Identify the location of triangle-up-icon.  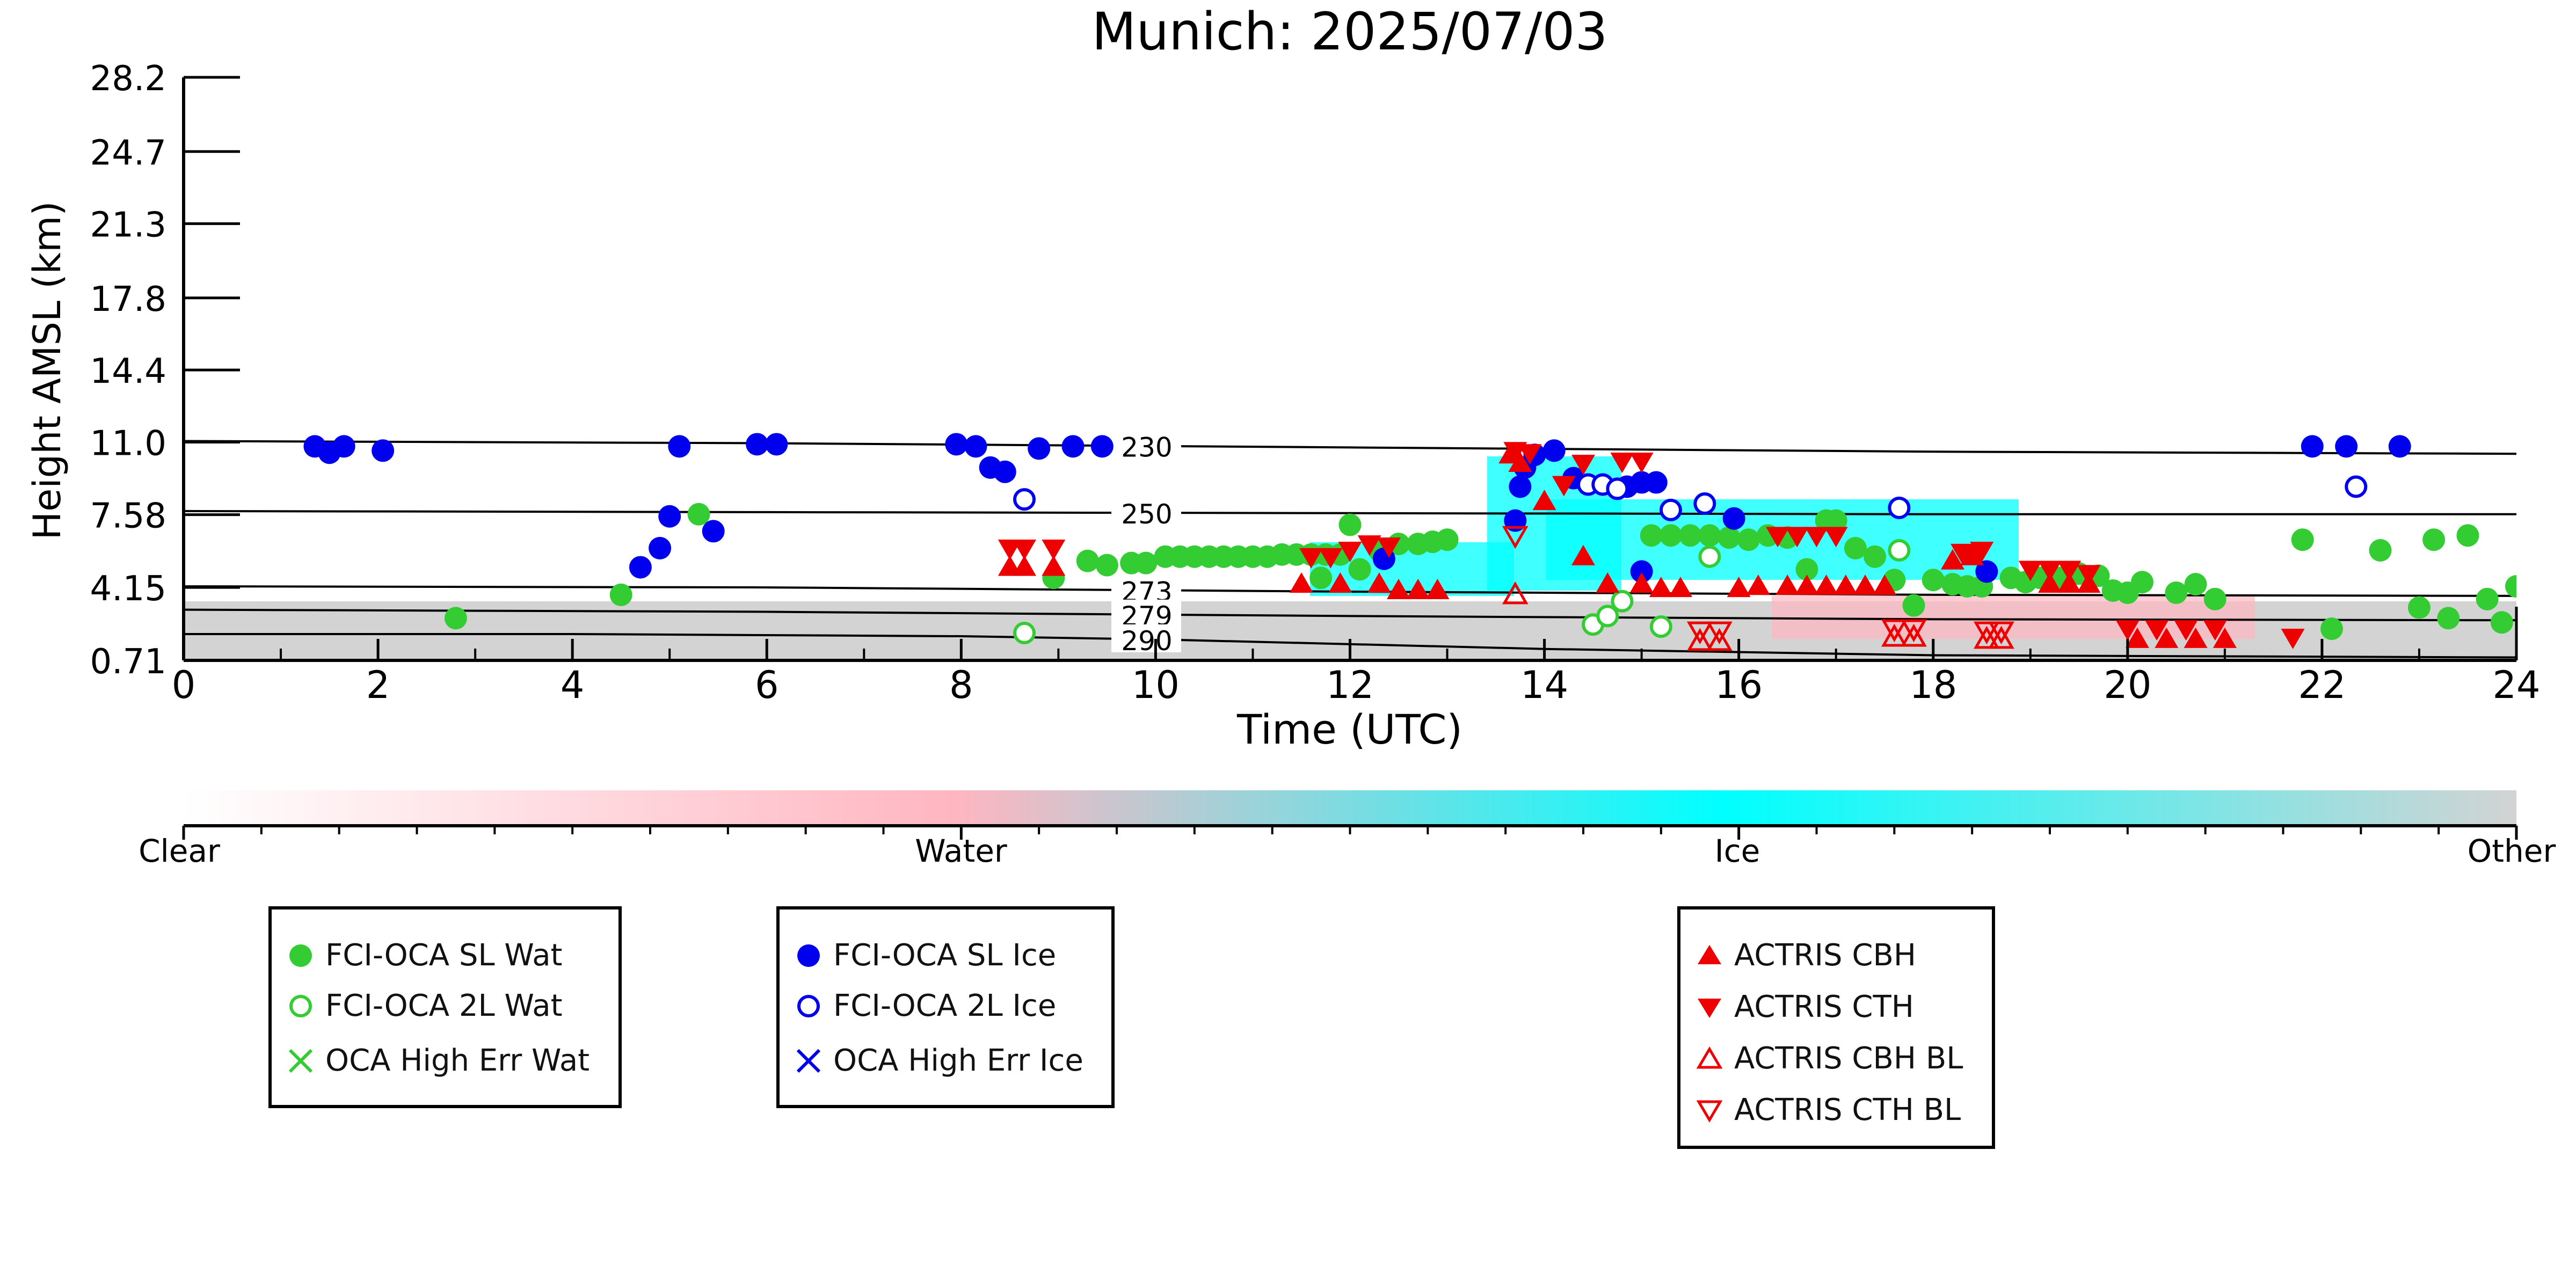
(1709, 954).